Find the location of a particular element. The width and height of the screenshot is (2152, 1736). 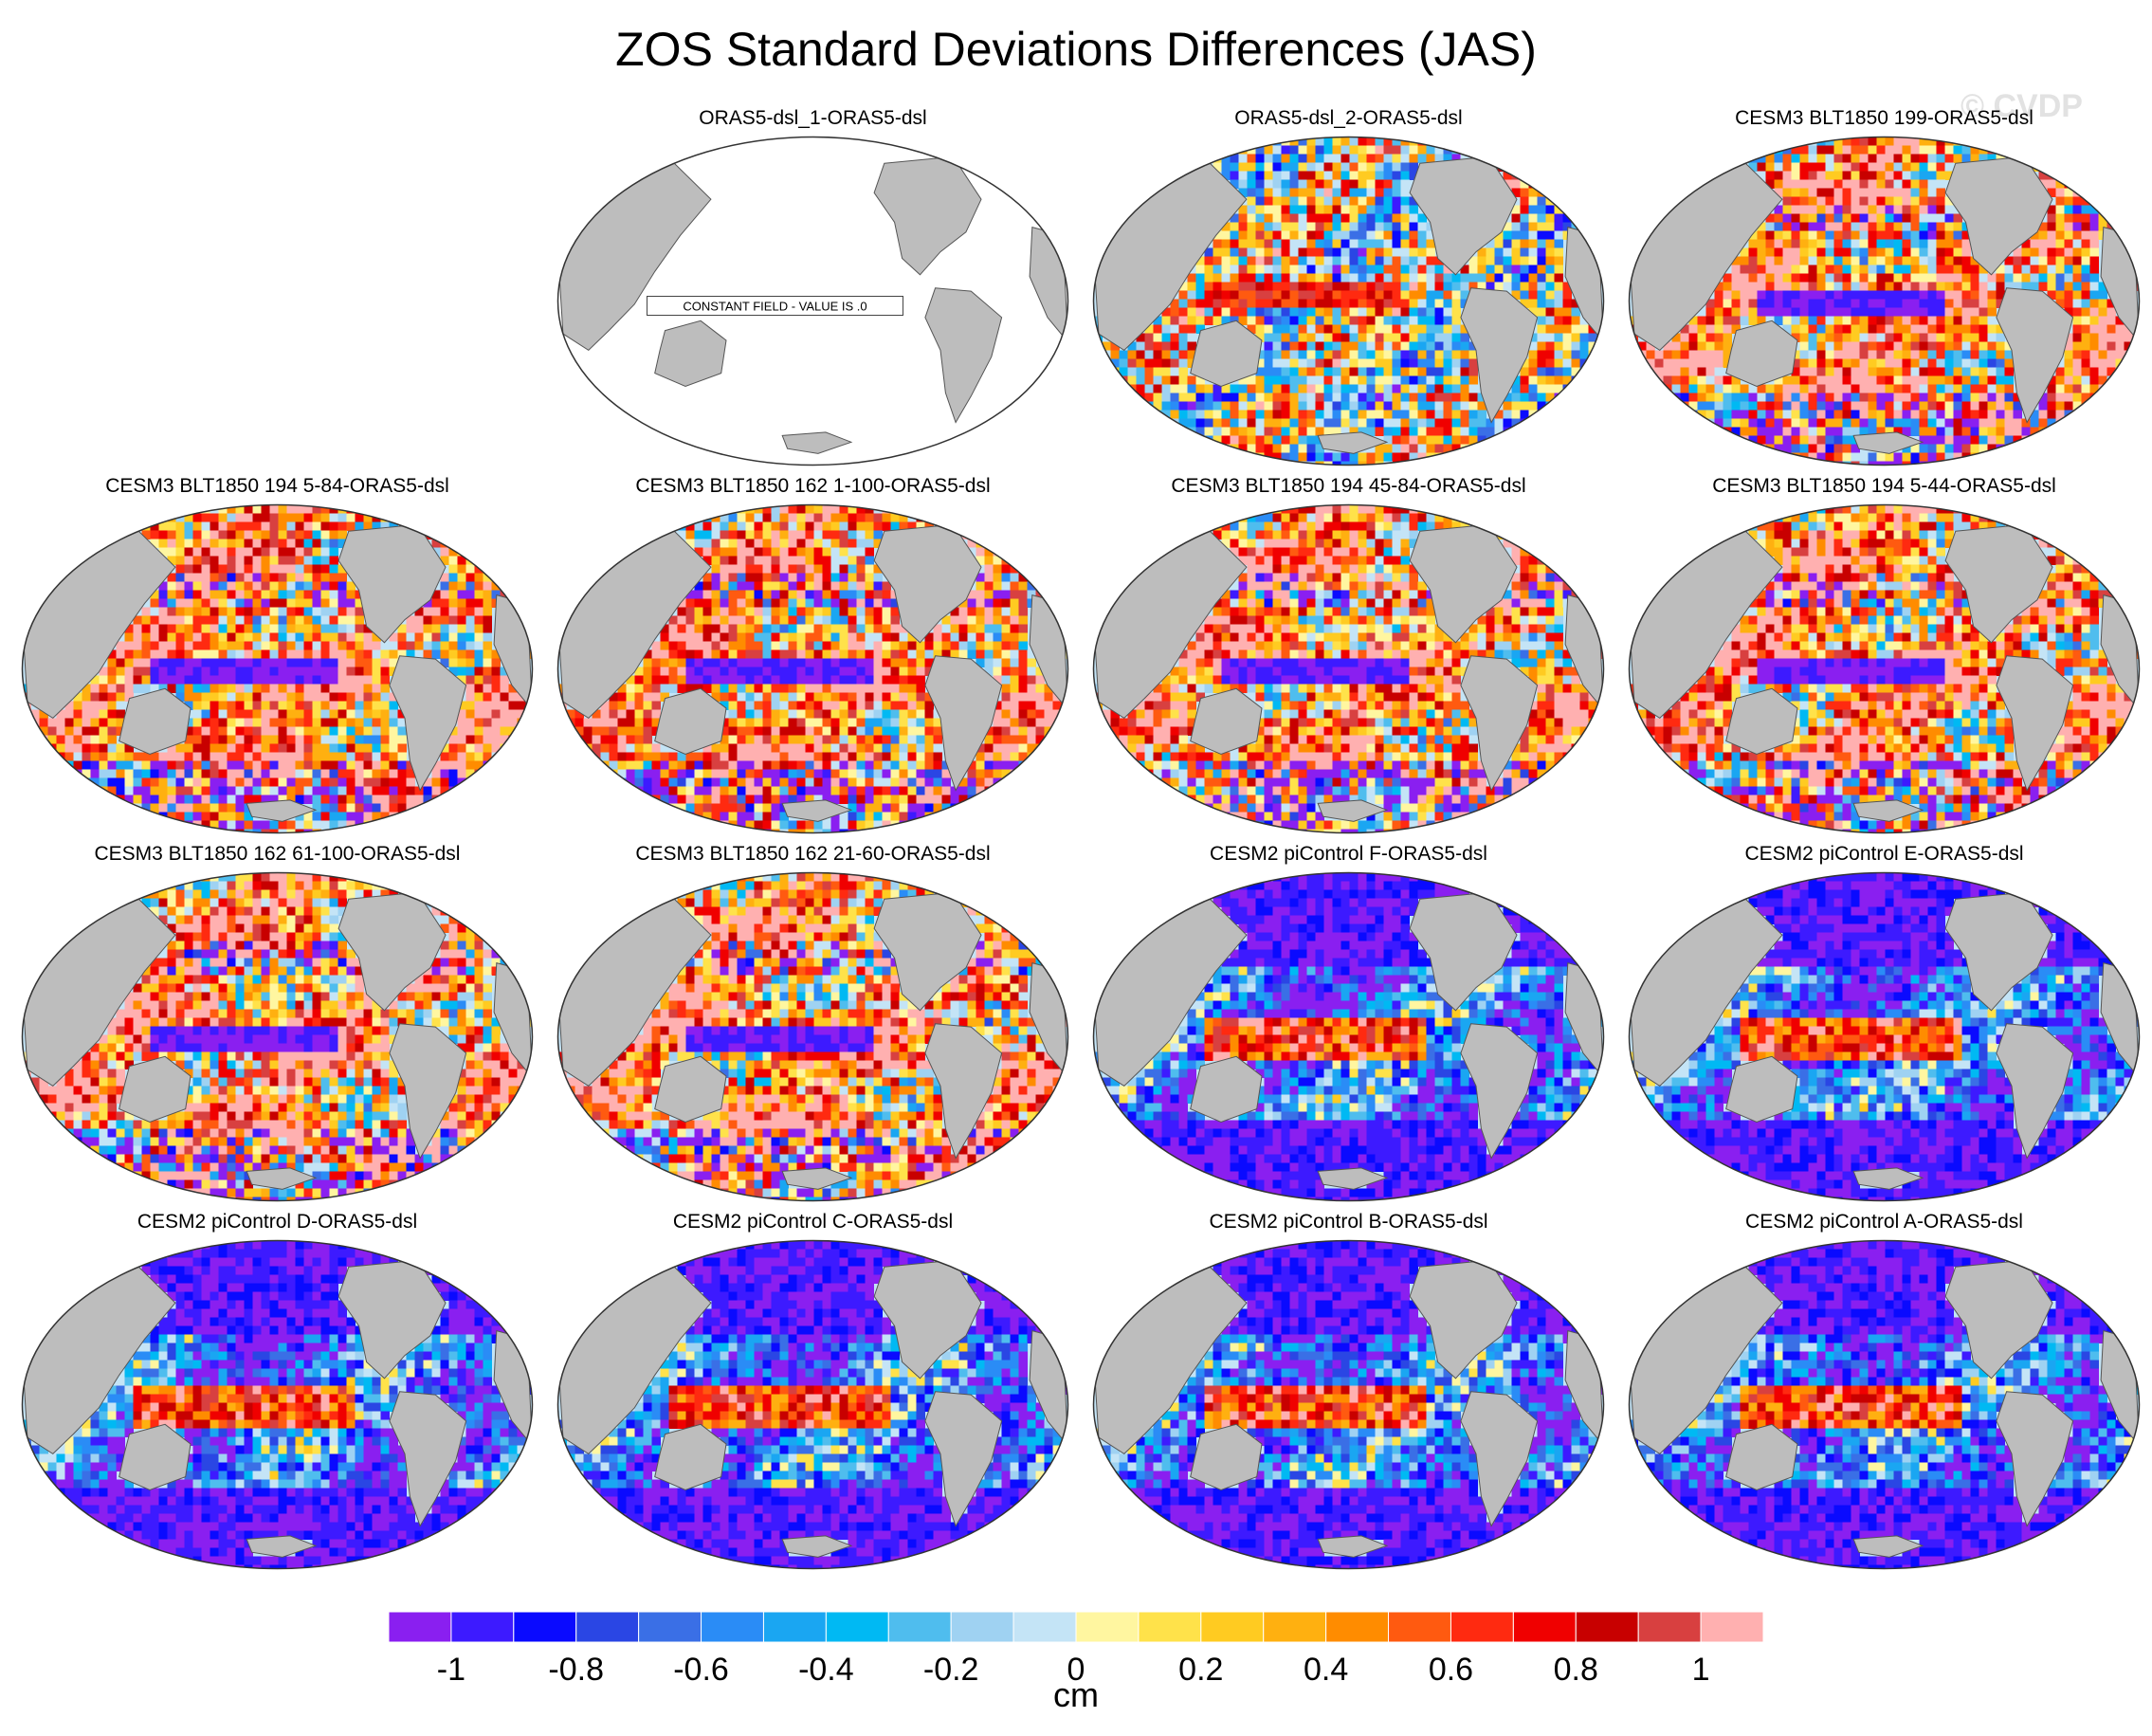

cvdp-watermark: © CVDP is located at coordinates (2022, 106).